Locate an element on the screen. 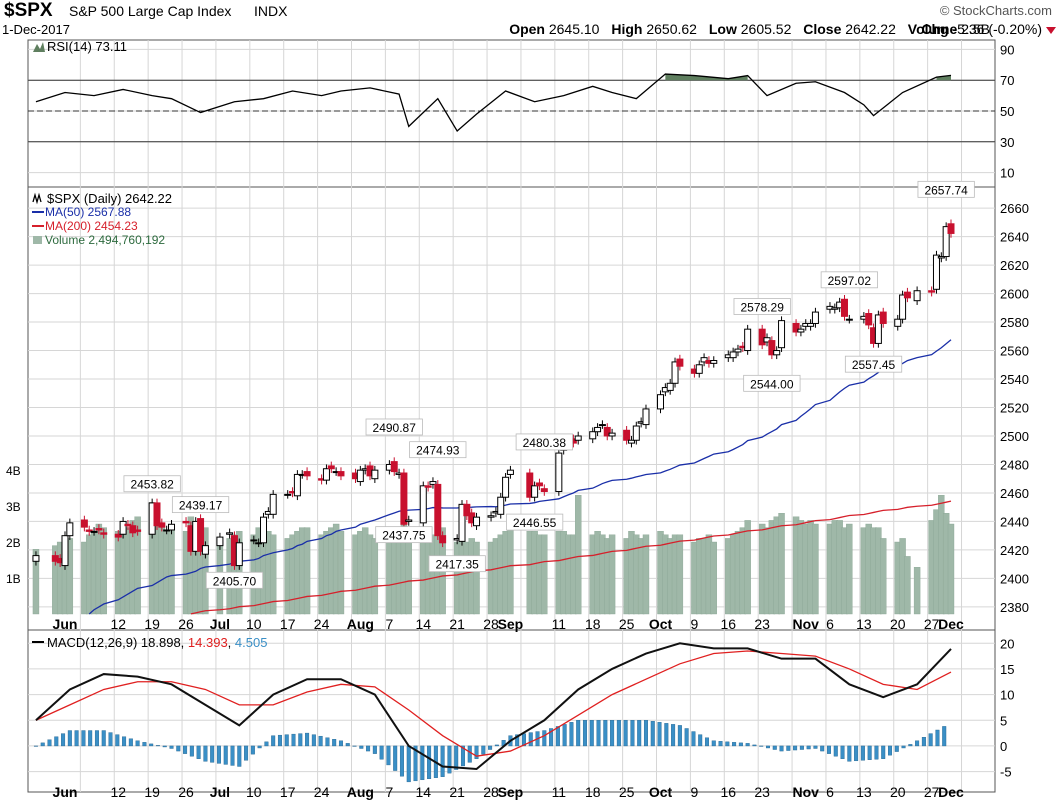 The height and width of the screenshot is (804, 1062). x-tick-label: 28 is located at coordinates (491, 624).